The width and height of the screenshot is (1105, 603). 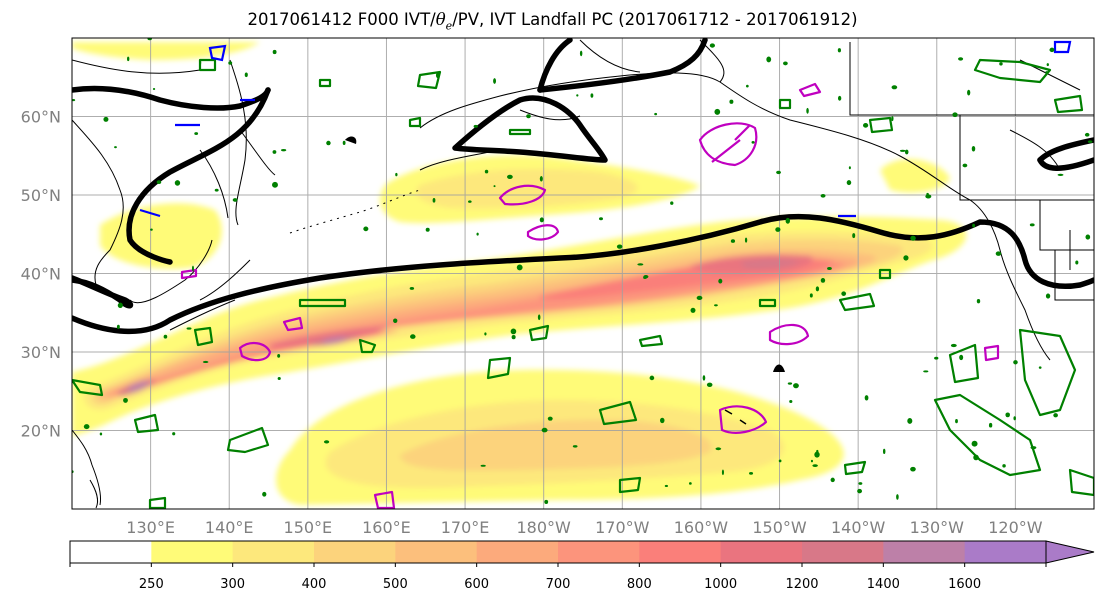 I want to click on lat-label: 60°N, so click(x=41, y=117).